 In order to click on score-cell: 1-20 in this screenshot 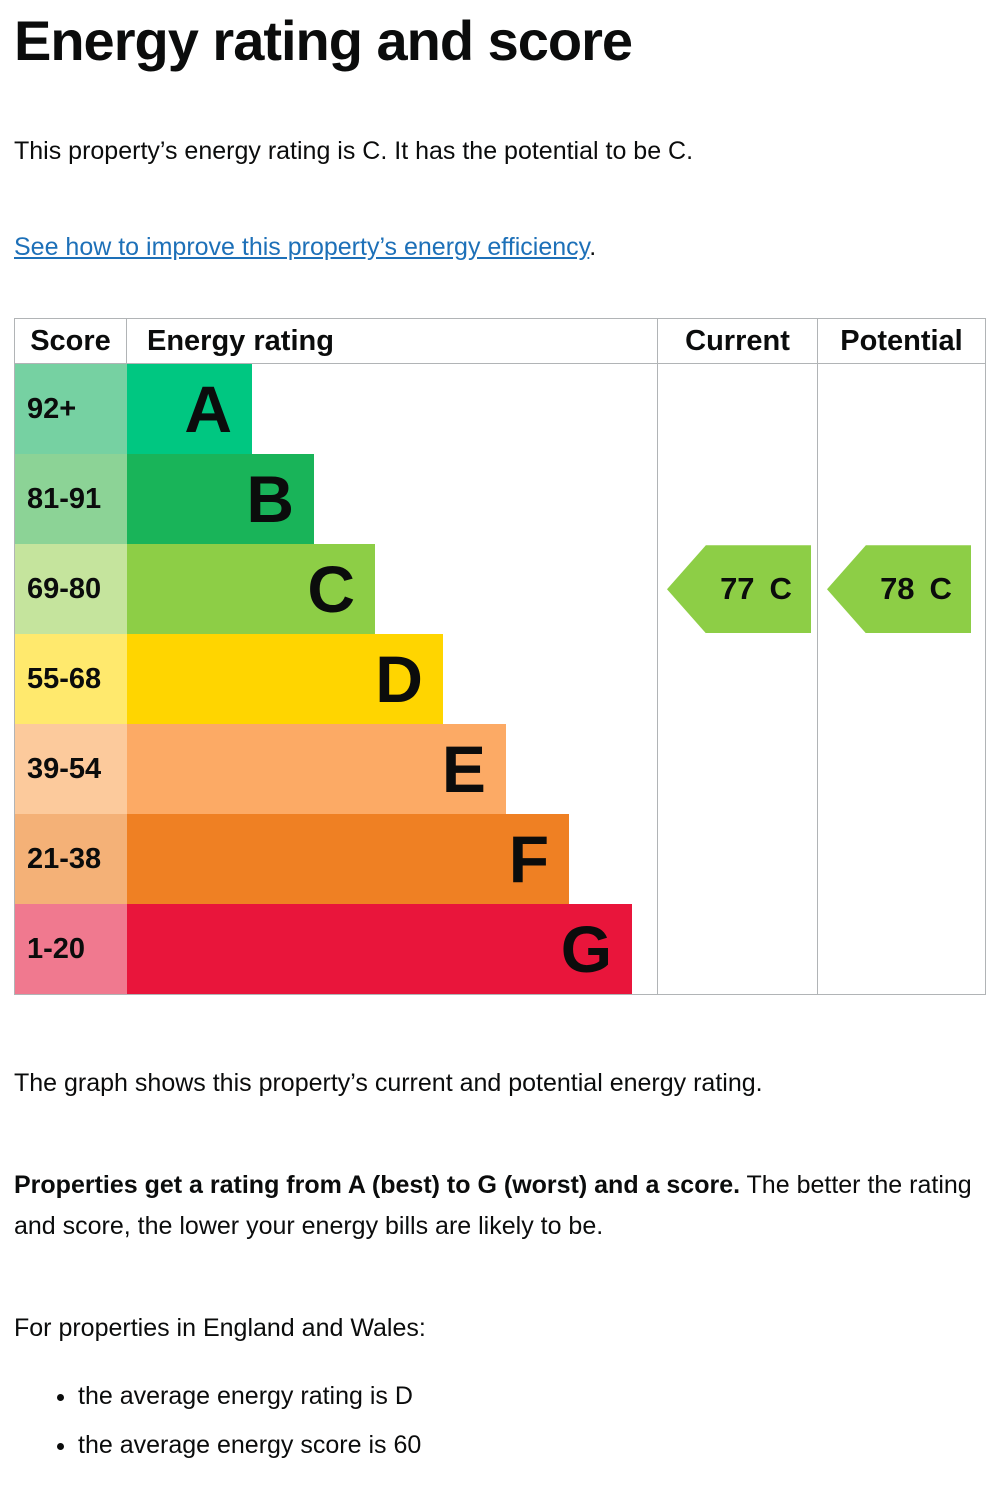, I will do `click(71, 949)`.